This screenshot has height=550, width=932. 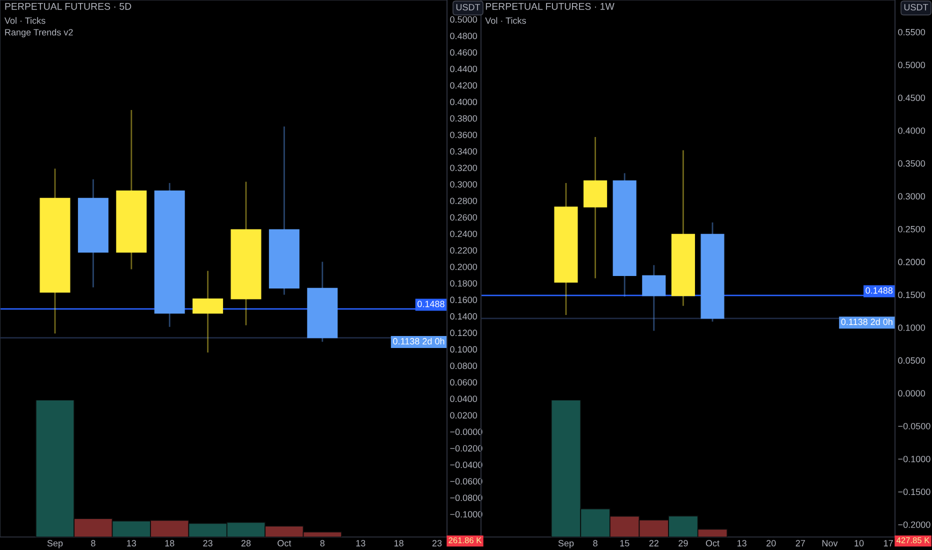 I want to click on y-tick-label: 0.2400, so click(x=464, y=234).